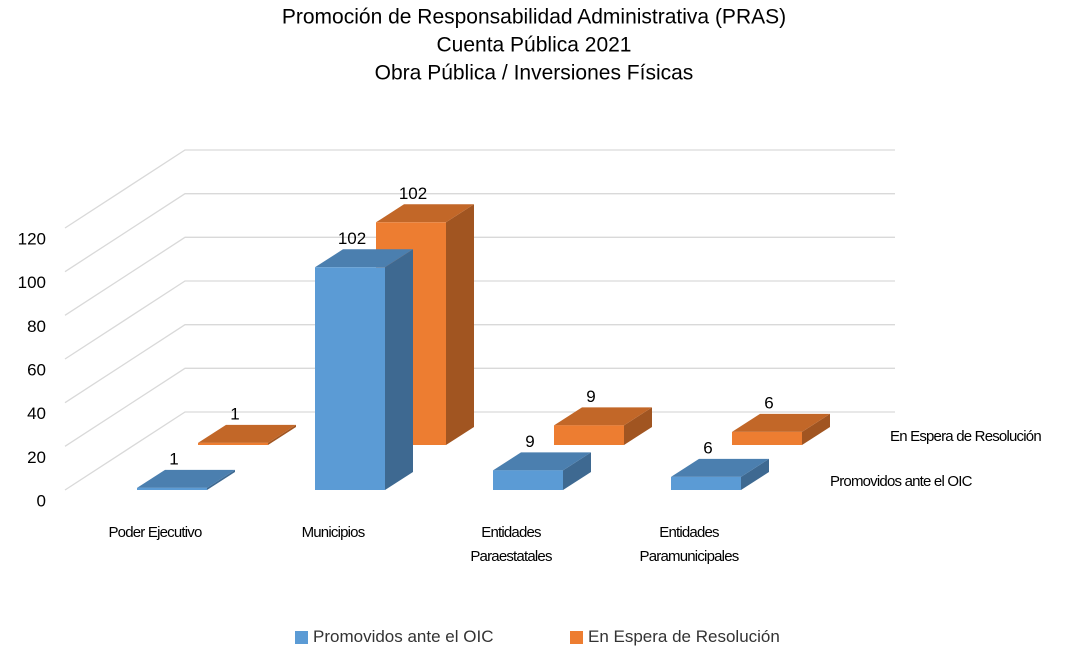  Describe the element at coordinates (965, 436) in the screenshot. I see `depth-label: En Espera de Resolución` at that location.